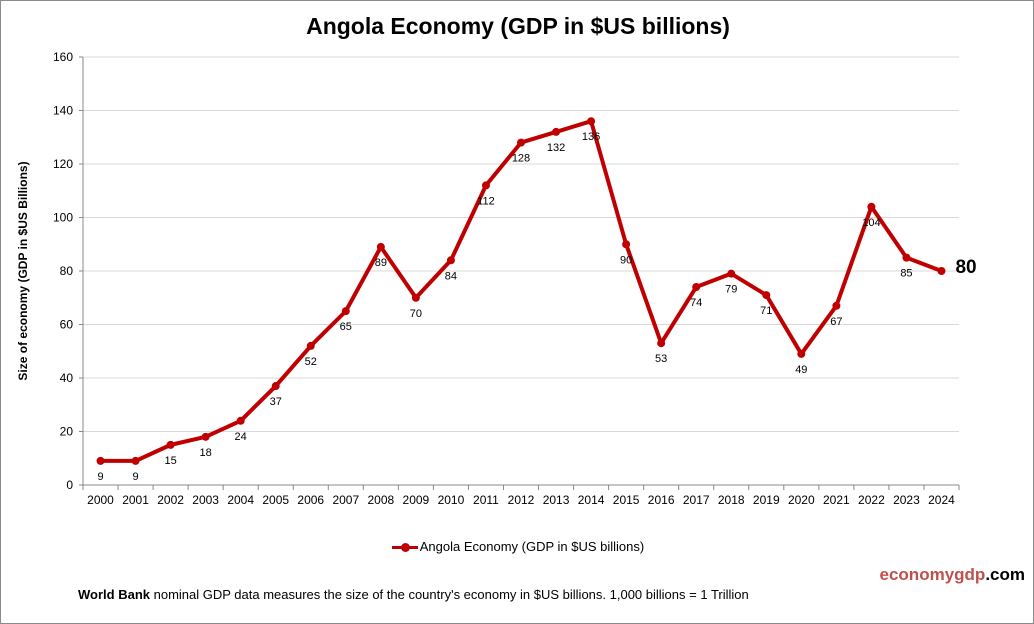  What do you see at coordinates (591, 500) in the screenshot?
I see `x-tick-label: 2014` at bounding box center [591, 500].